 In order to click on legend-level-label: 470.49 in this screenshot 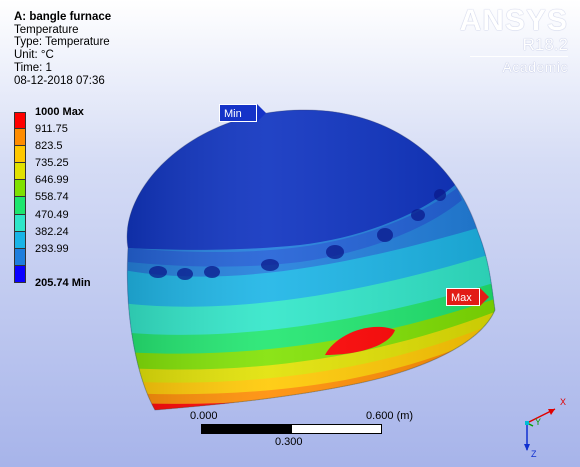, I will do `click(52, 214)`.